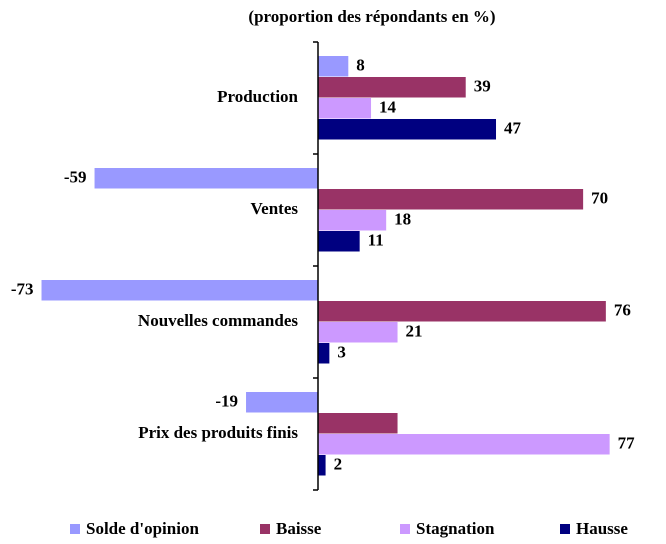  What do you see at coordinates (388, 106) in the screenshot?
I see `data-label: 14` at bounding box center [388, 106].